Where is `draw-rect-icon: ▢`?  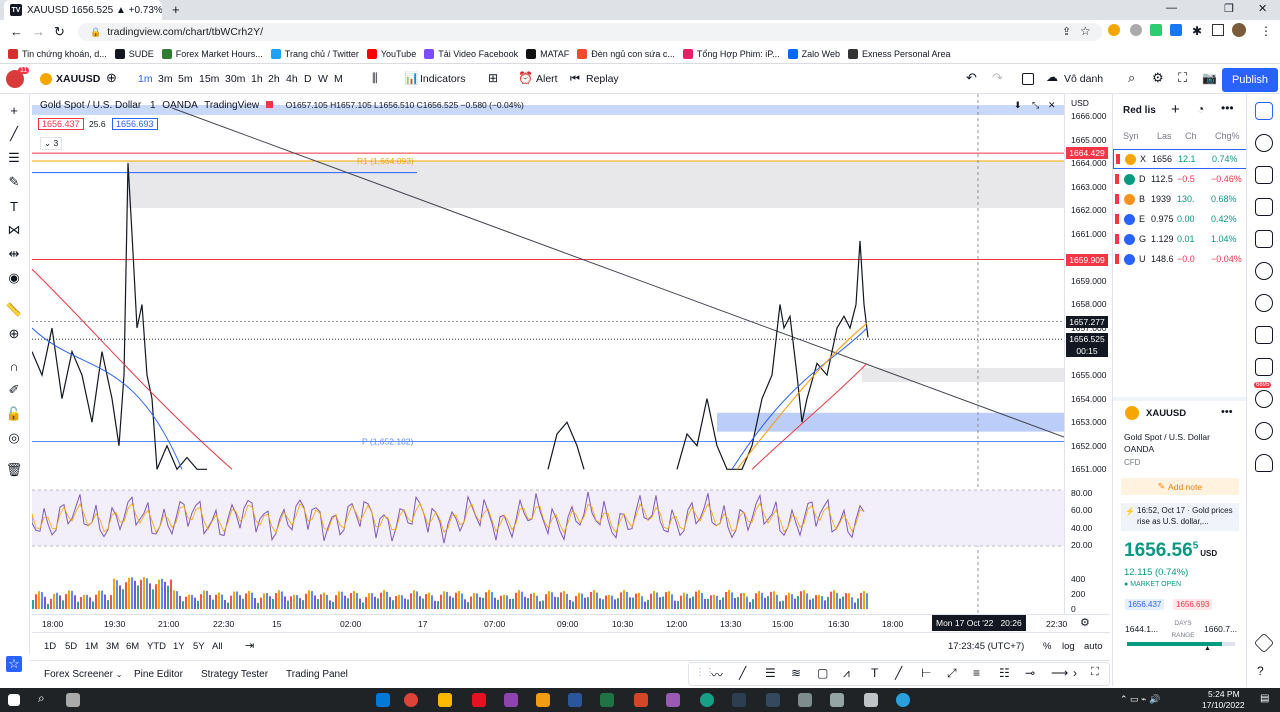
draw-rect-icon: ▢ is located at coordinates (823, 673).